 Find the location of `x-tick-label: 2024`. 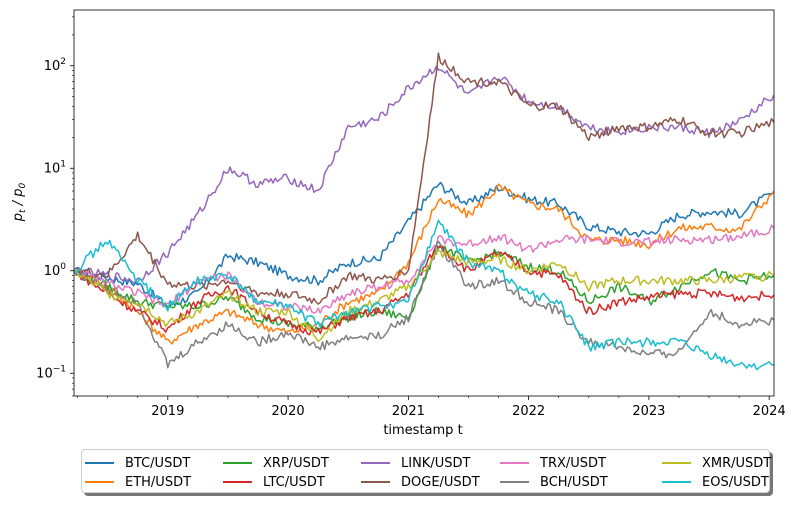

x-tick-label: 2024 is located at coordinates (769, 411).